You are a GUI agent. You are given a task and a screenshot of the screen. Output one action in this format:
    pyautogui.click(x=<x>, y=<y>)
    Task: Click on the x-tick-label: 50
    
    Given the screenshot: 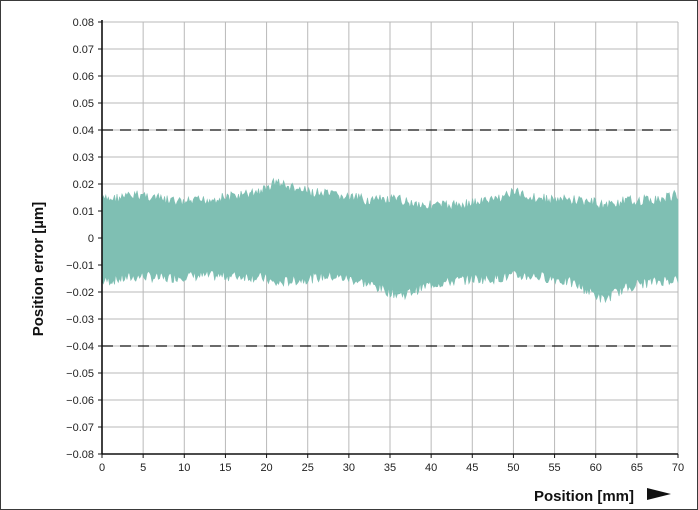 What is the action you would take?
    pyautogui.click(x=513, y=468)
    